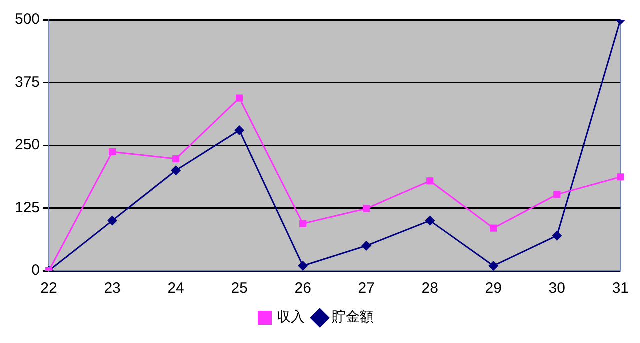 The image size is (640, 343). Describe the element at coordinates (239, 289) in the screenshot. I see `x-tick-label: 25` at that location.